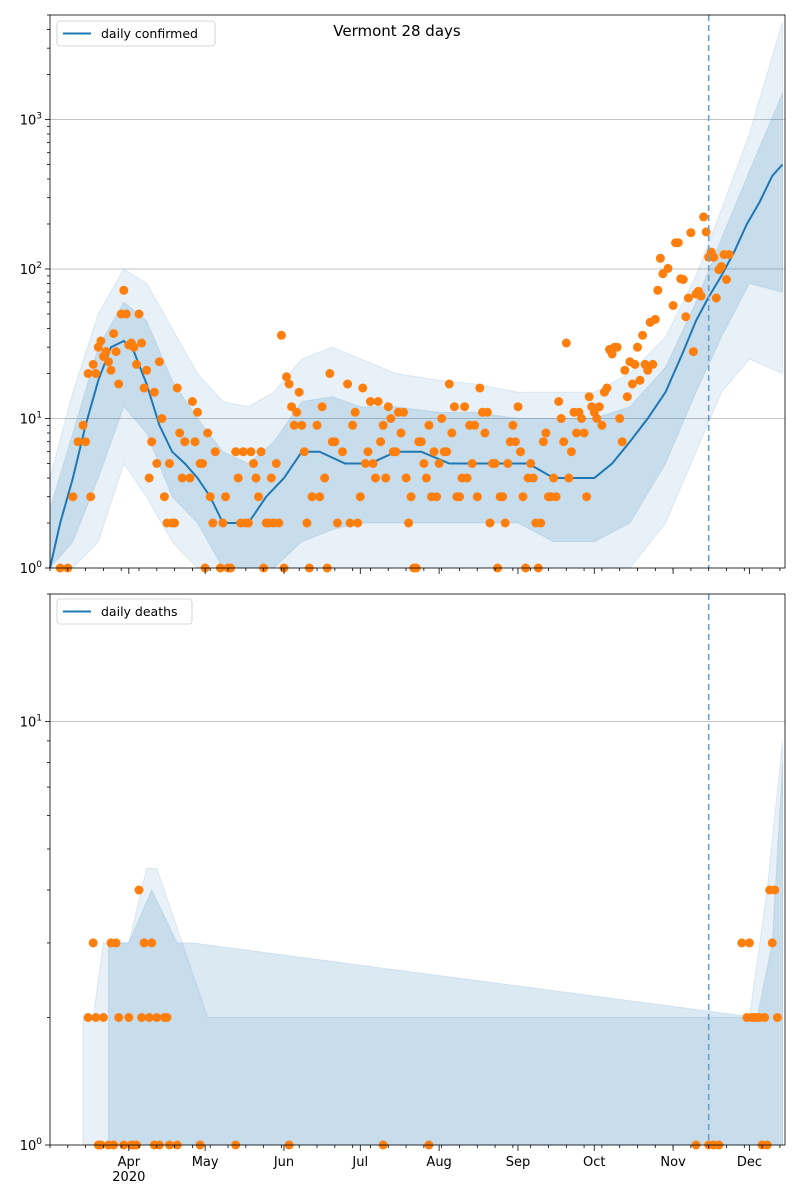  Describe the element at coordinates (31, 568) in the screenshot. I see `y-tick-label: 100` at that location.